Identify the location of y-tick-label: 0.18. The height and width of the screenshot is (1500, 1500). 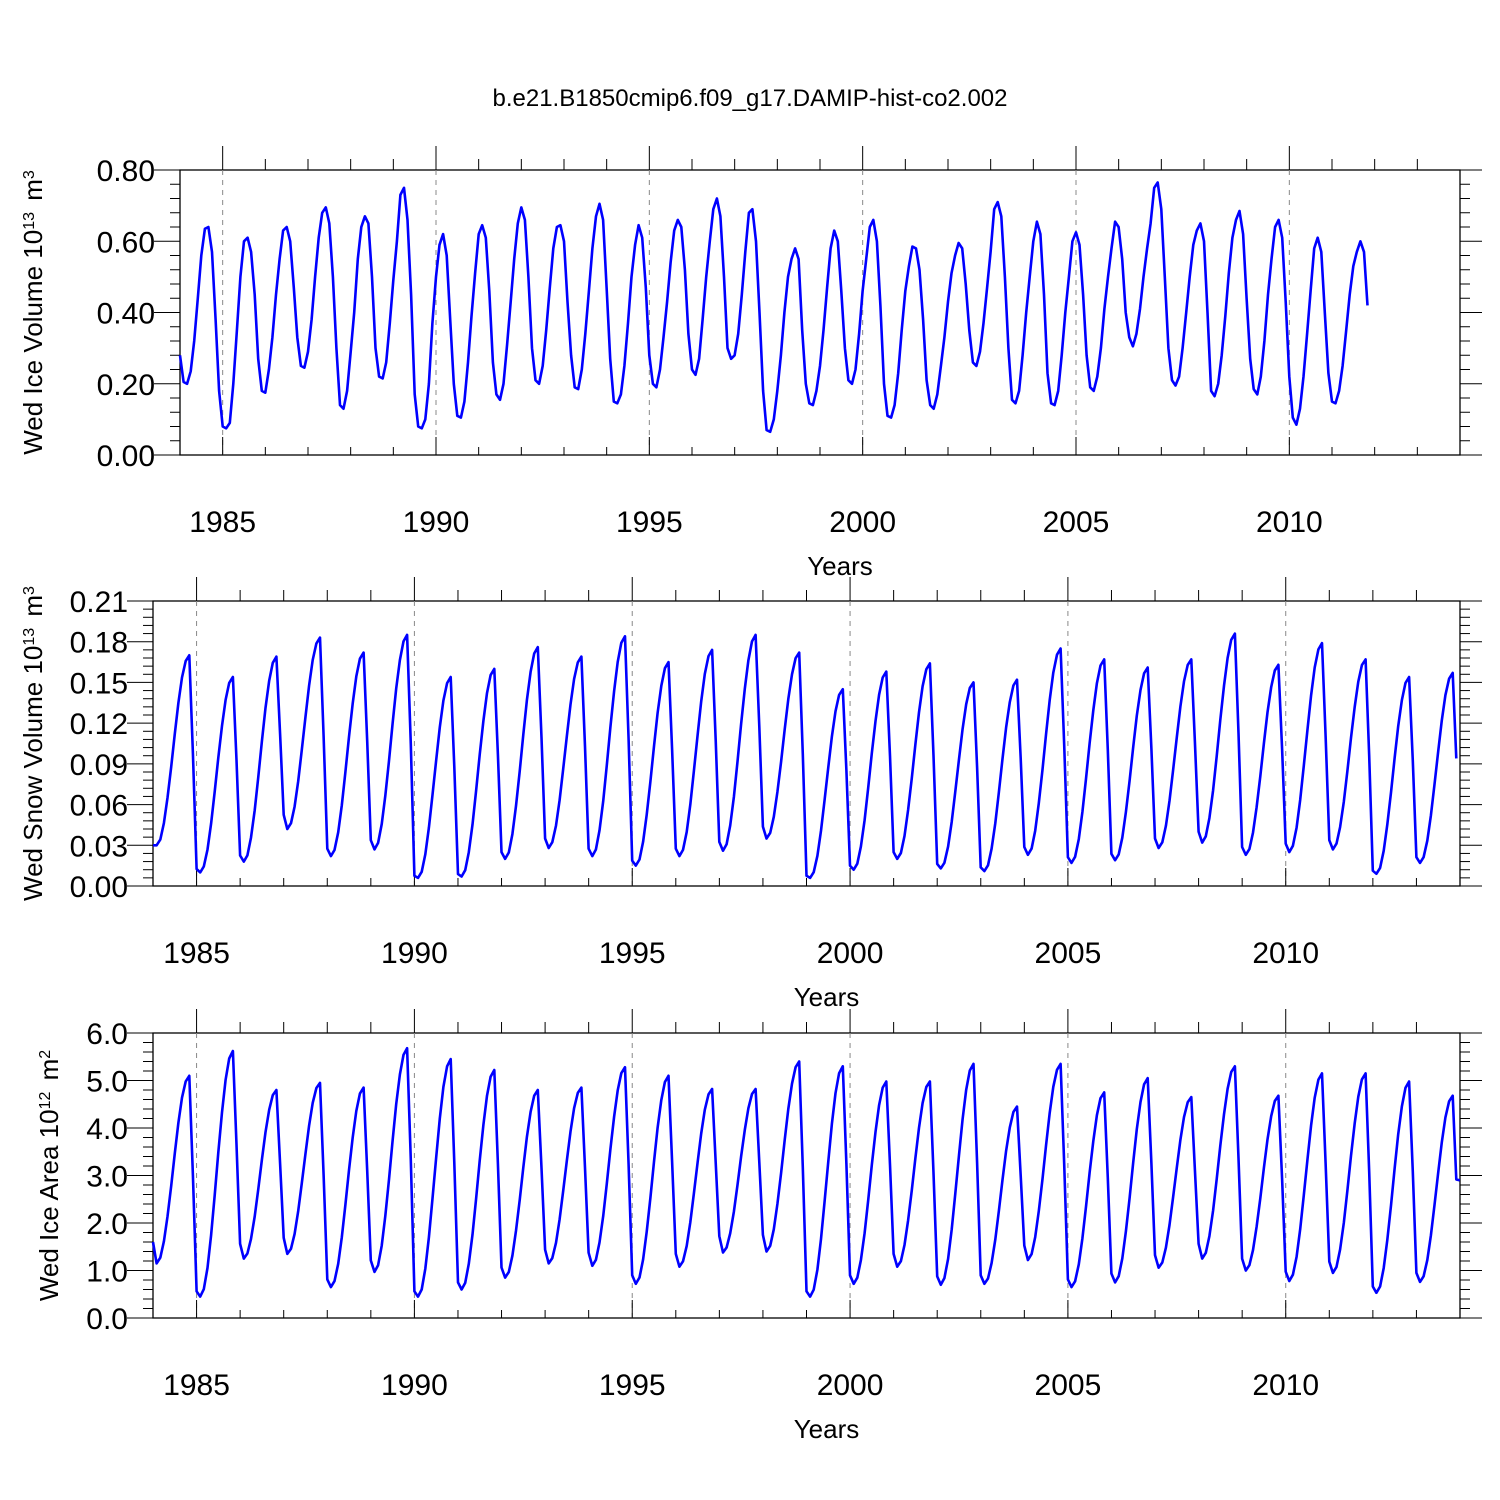
(99, 643).